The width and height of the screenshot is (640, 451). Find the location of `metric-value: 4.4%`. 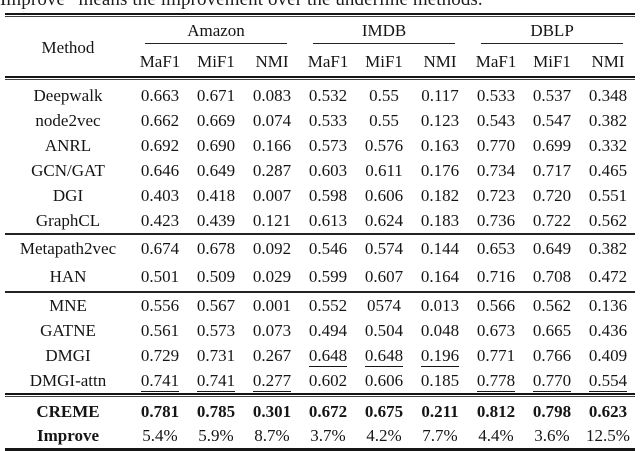

metric-value: 4.4% is located at coordinates (496, 436).